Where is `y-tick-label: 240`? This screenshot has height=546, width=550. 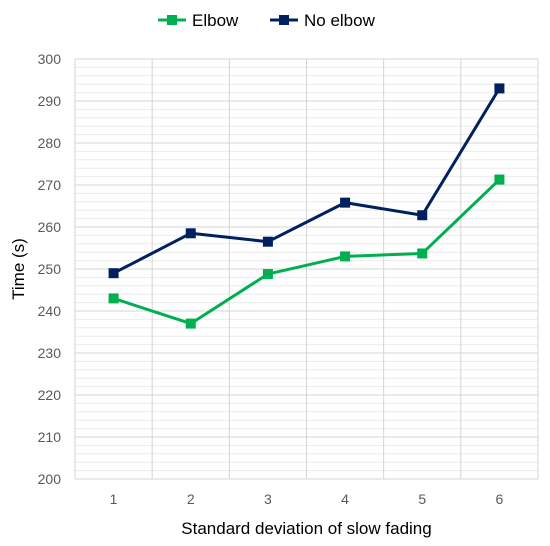 y-tick-label: 240 is located at coordinates (50, 311).